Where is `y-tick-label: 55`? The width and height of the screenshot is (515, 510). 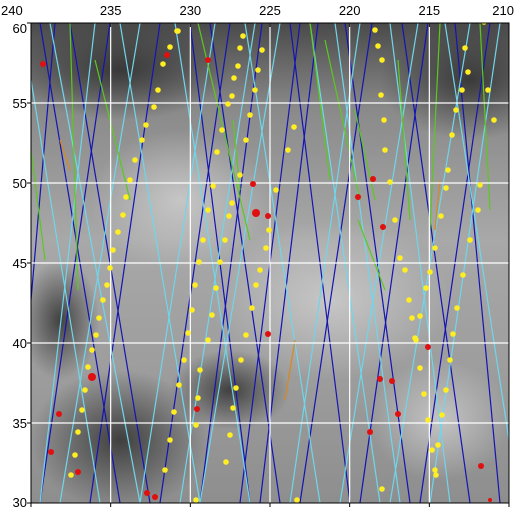 y-tick-label: 55 is located at coordinates (20, 103).